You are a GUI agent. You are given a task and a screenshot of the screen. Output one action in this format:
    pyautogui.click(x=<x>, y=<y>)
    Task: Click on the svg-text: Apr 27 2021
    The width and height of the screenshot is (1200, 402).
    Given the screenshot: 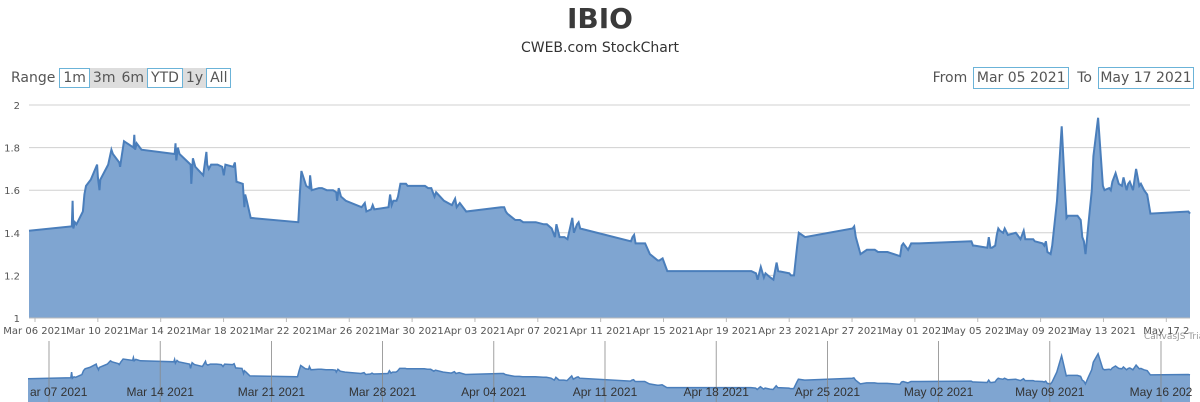 What is the action you would take?
    pyautogui.click(x=852, y=331)
    